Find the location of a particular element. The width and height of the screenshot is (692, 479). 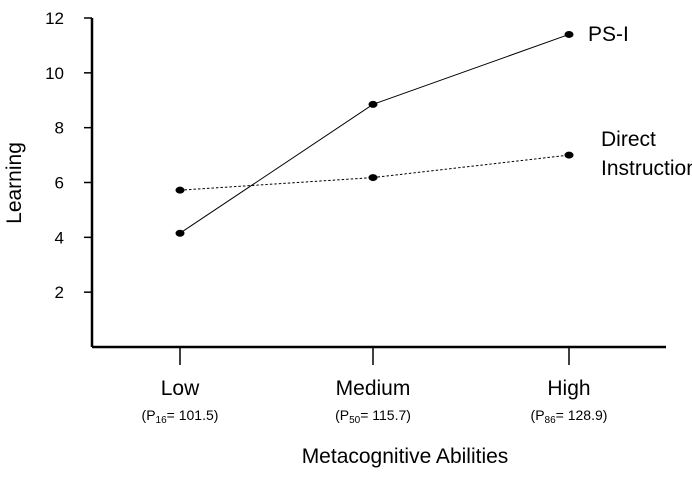

x-tick-sublabel: (P50= 115.7) is located at coordinates (373, 416).